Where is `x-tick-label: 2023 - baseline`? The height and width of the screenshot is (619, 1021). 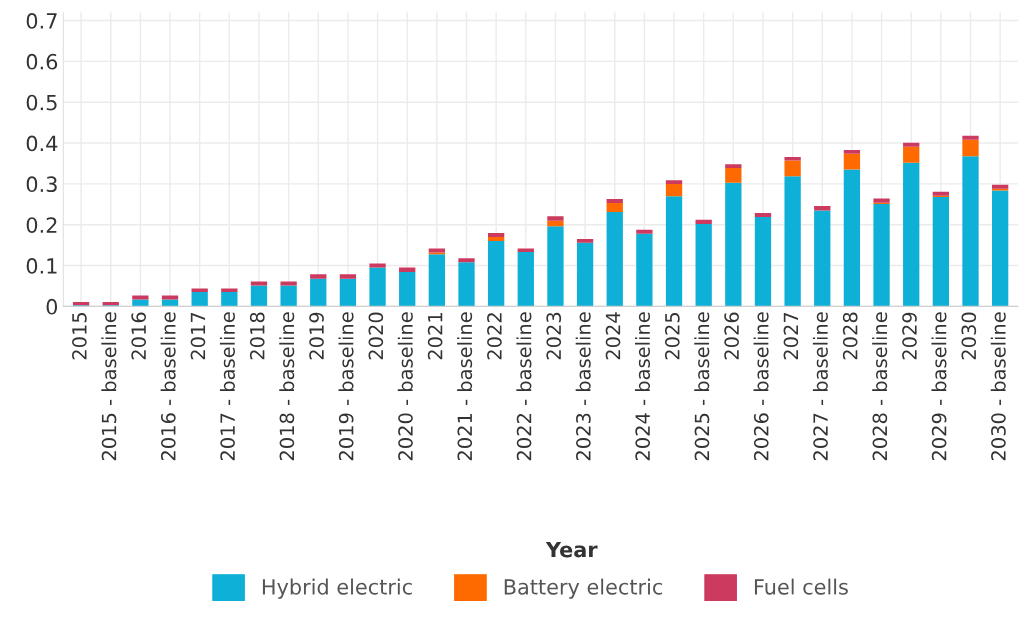 x-tick-label: 2023 - baseline is located at coordinates (583, 386).